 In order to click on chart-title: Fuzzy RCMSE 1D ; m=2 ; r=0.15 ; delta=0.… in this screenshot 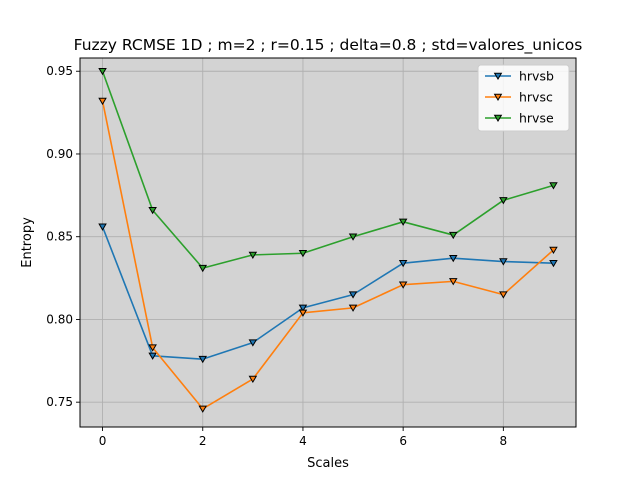, I will do `click(328, 45)`.